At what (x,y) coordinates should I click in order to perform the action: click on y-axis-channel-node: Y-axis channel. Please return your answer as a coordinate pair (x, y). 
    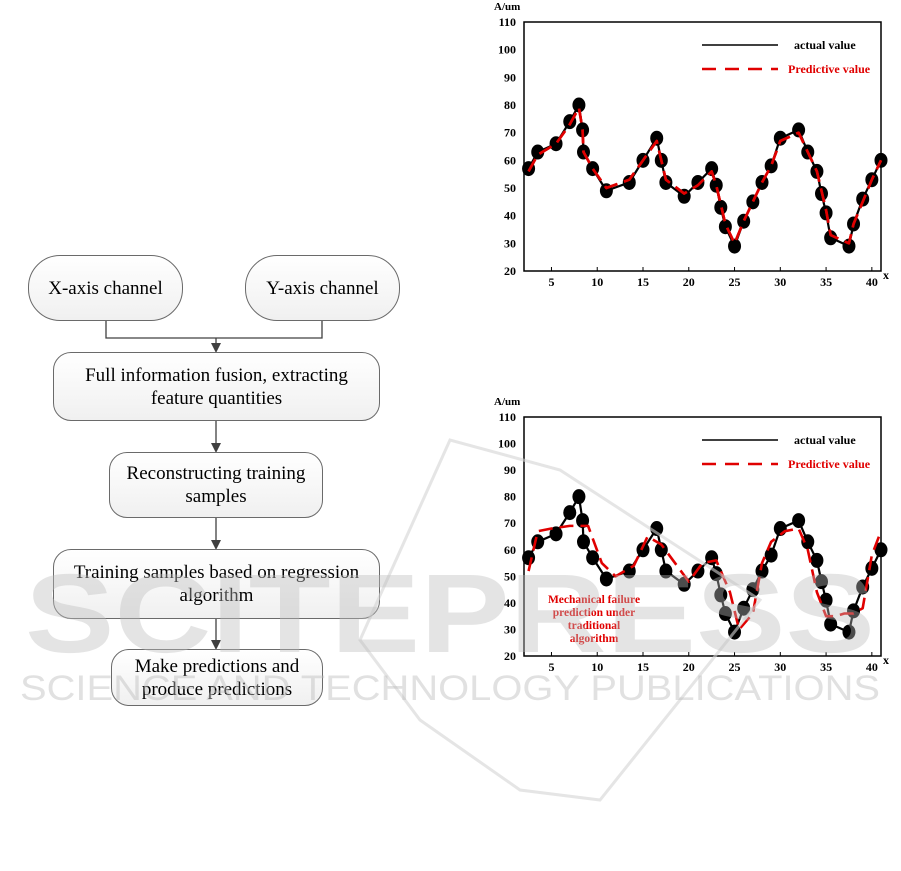
    Looking at the image, I should click on (322, 288).